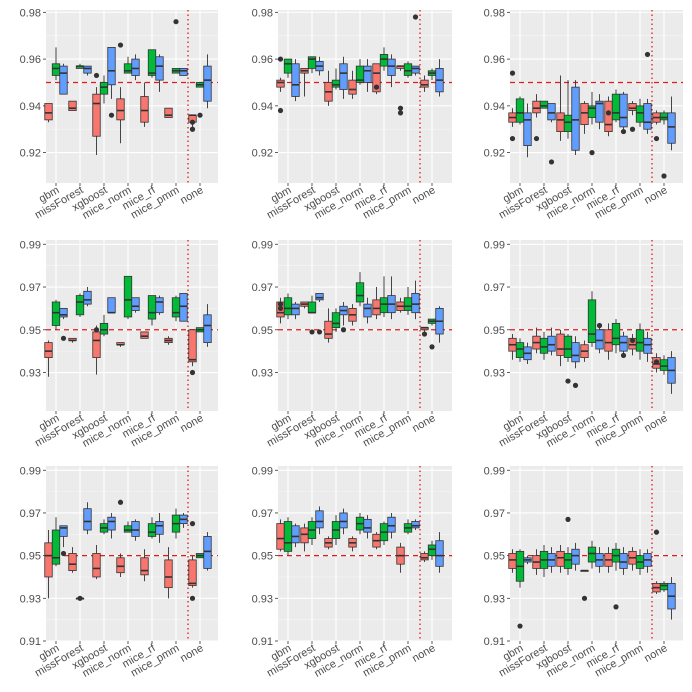  Describe the element at coordinates (671, 123) in the screenshot. I see `box-none-blue` at that location.